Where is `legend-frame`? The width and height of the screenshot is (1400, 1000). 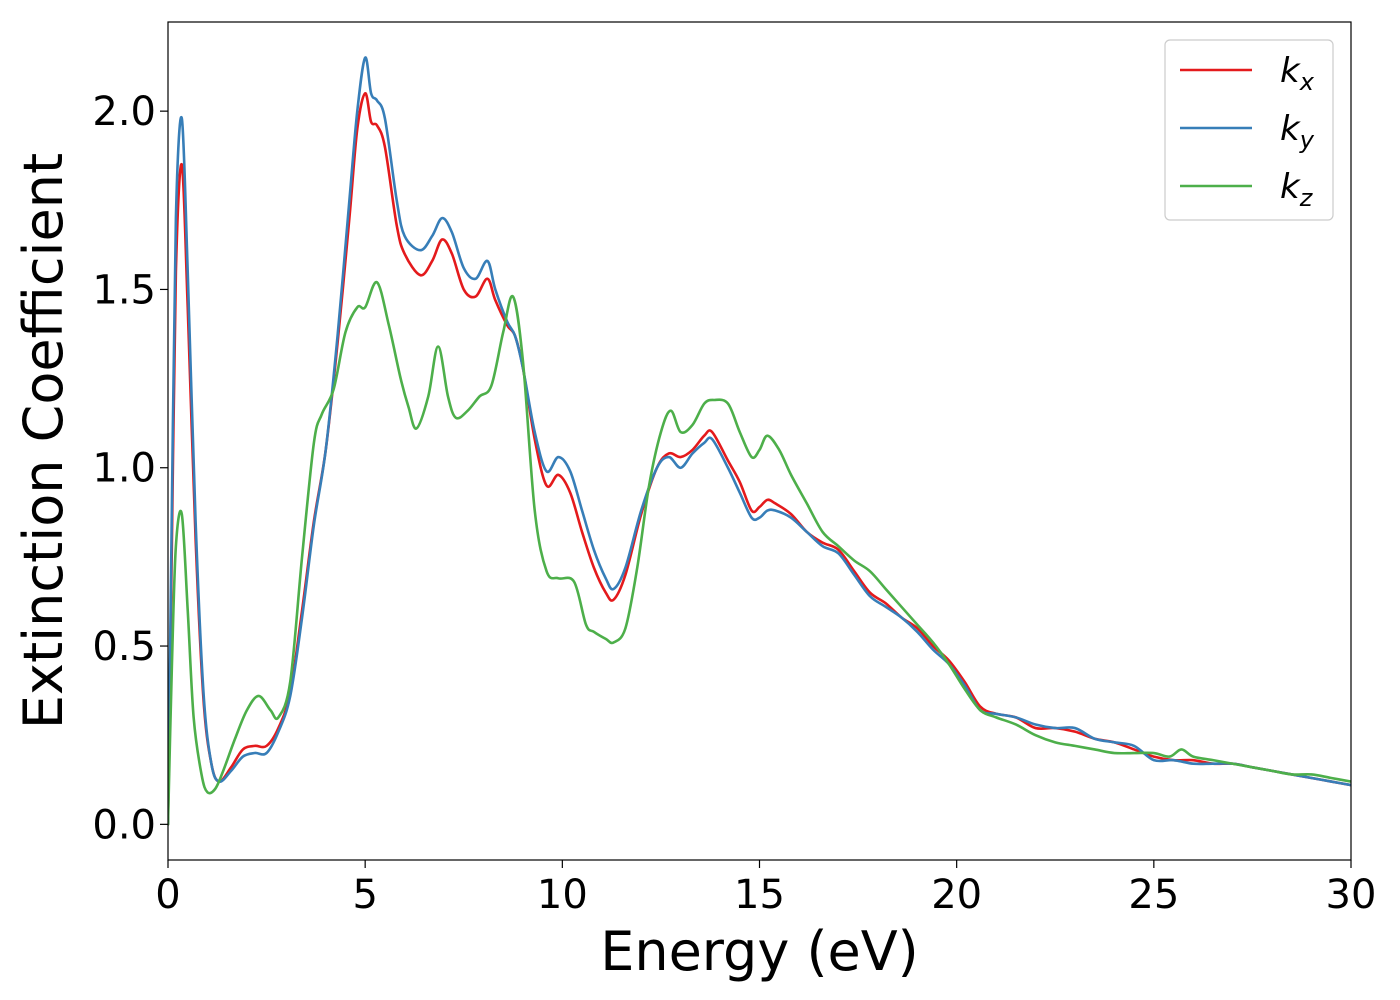
legend-frame is located at coordinates (1249, 130).